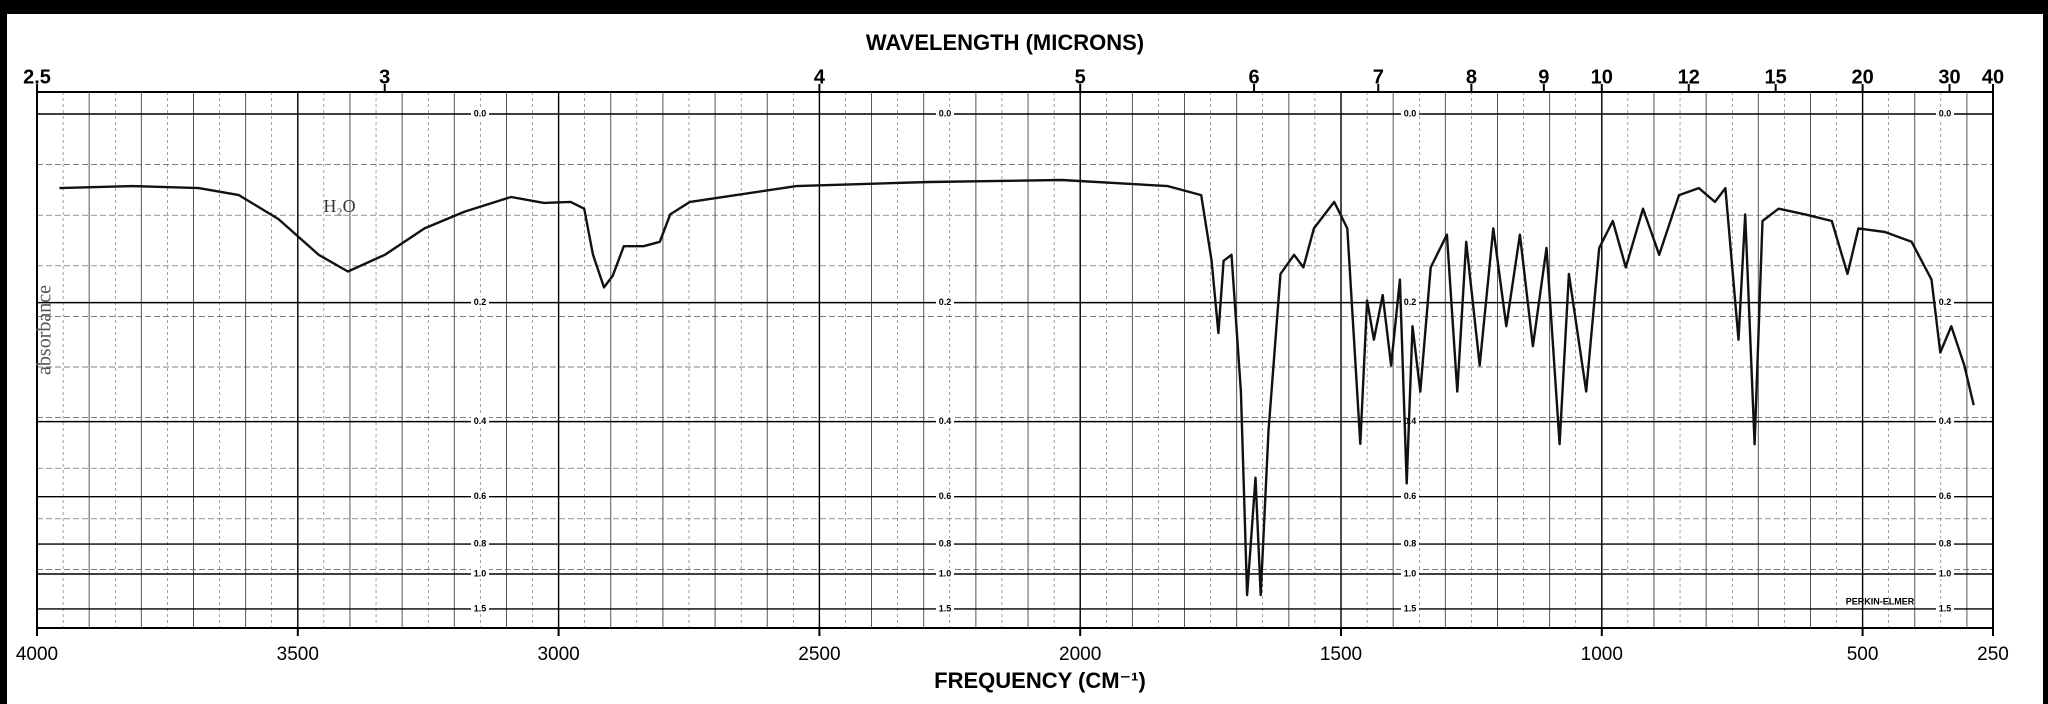  Describe the element at coordinates (1993, 77) in the screenshot. I see `x2-tick-label: 40` at that location.